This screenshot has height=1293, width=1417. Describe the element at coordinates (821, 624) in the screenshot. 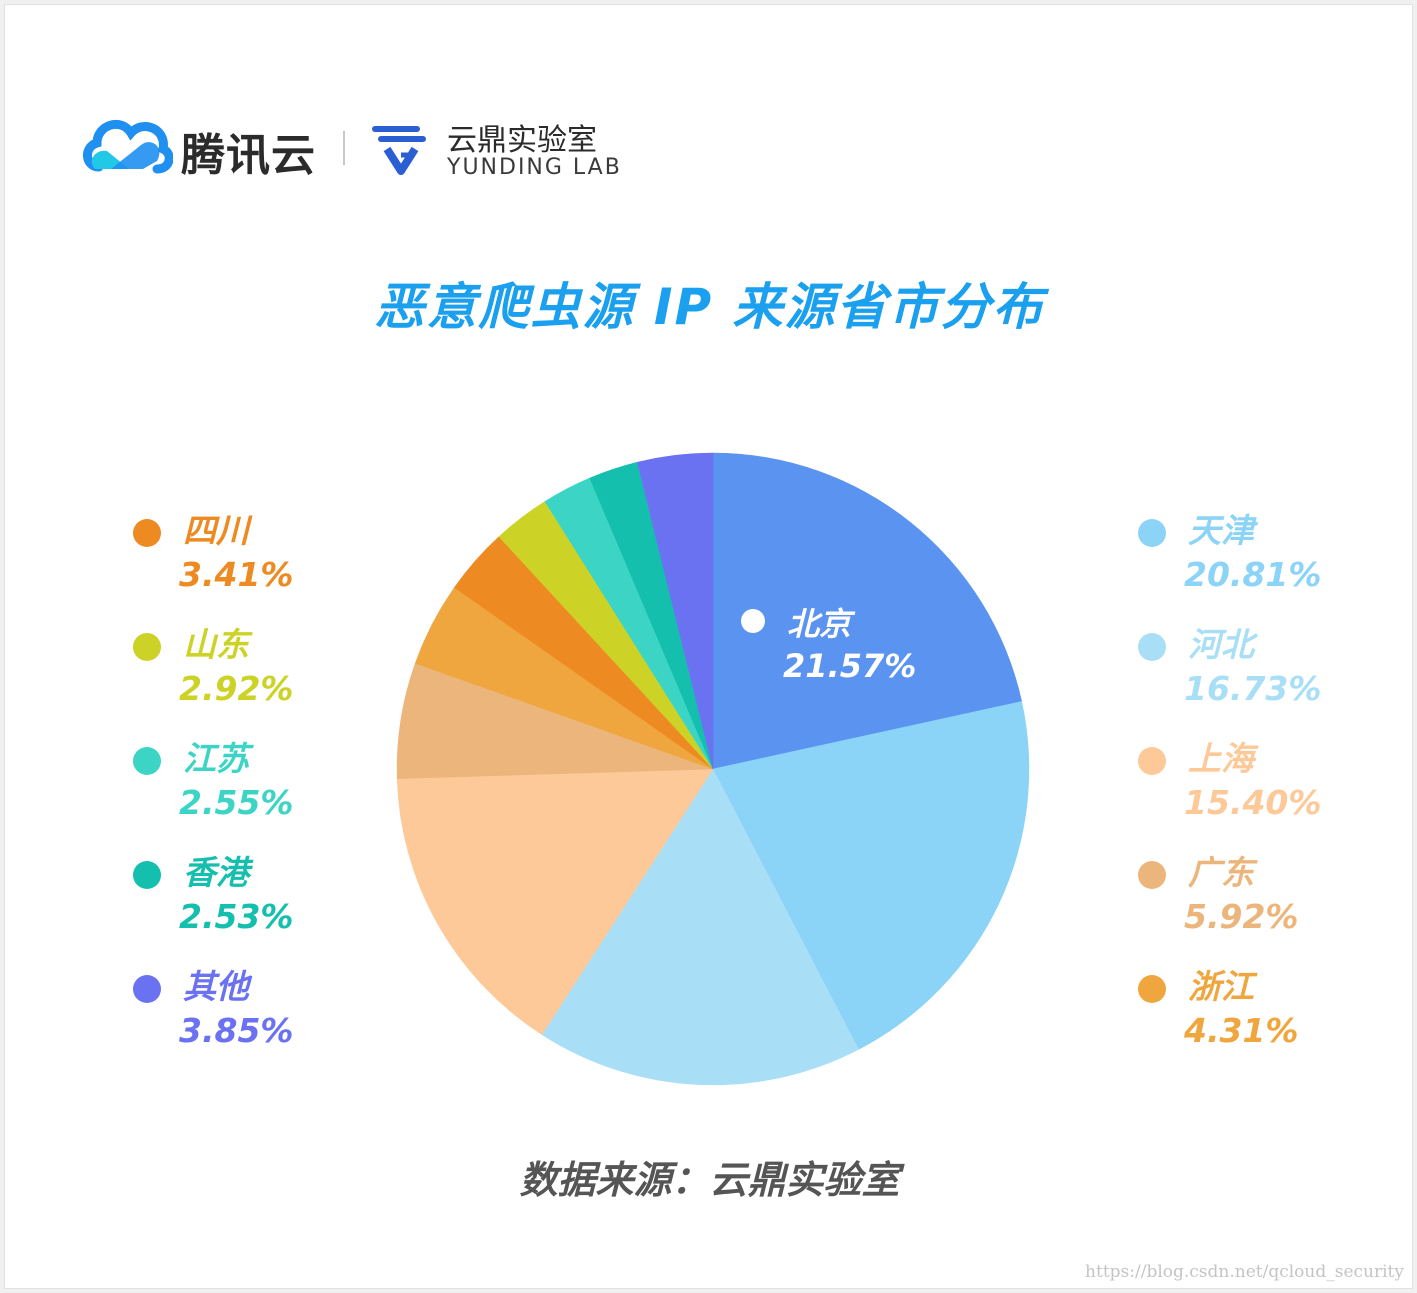

I see `inner-label-name: 北京` at that location.